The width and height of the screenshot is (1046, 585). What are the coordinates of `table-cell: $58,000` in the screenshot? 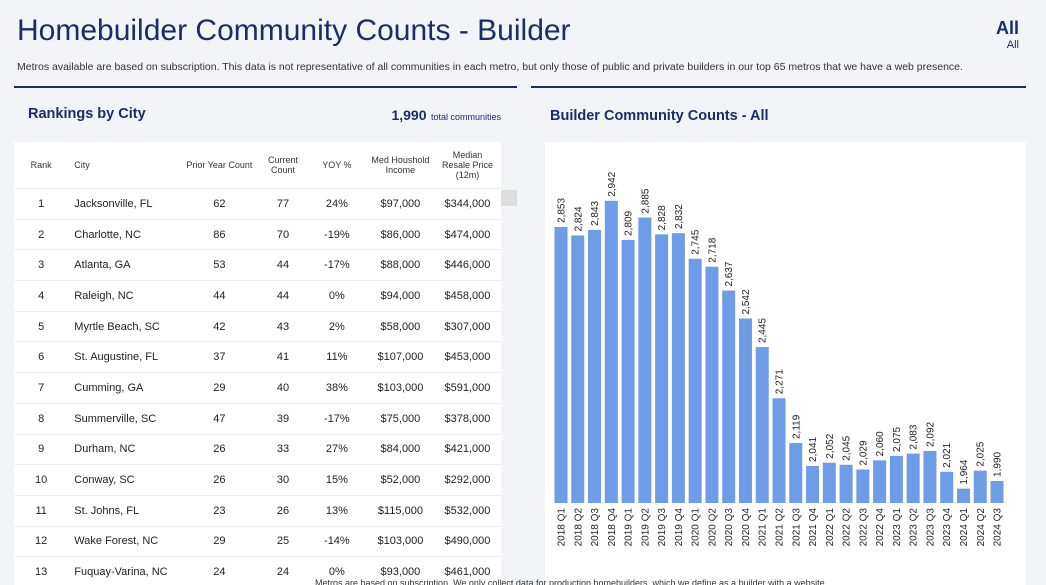 It's located at (400, 326).